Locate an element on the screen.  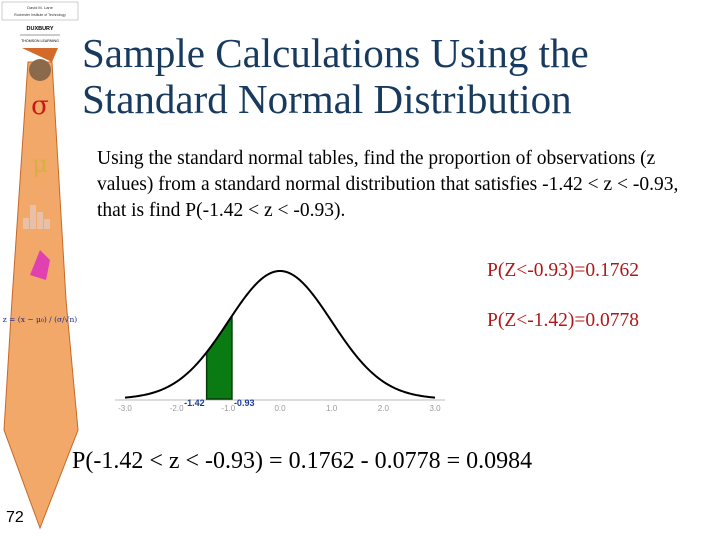
histogram-icon is located at coordinates (36, 217).